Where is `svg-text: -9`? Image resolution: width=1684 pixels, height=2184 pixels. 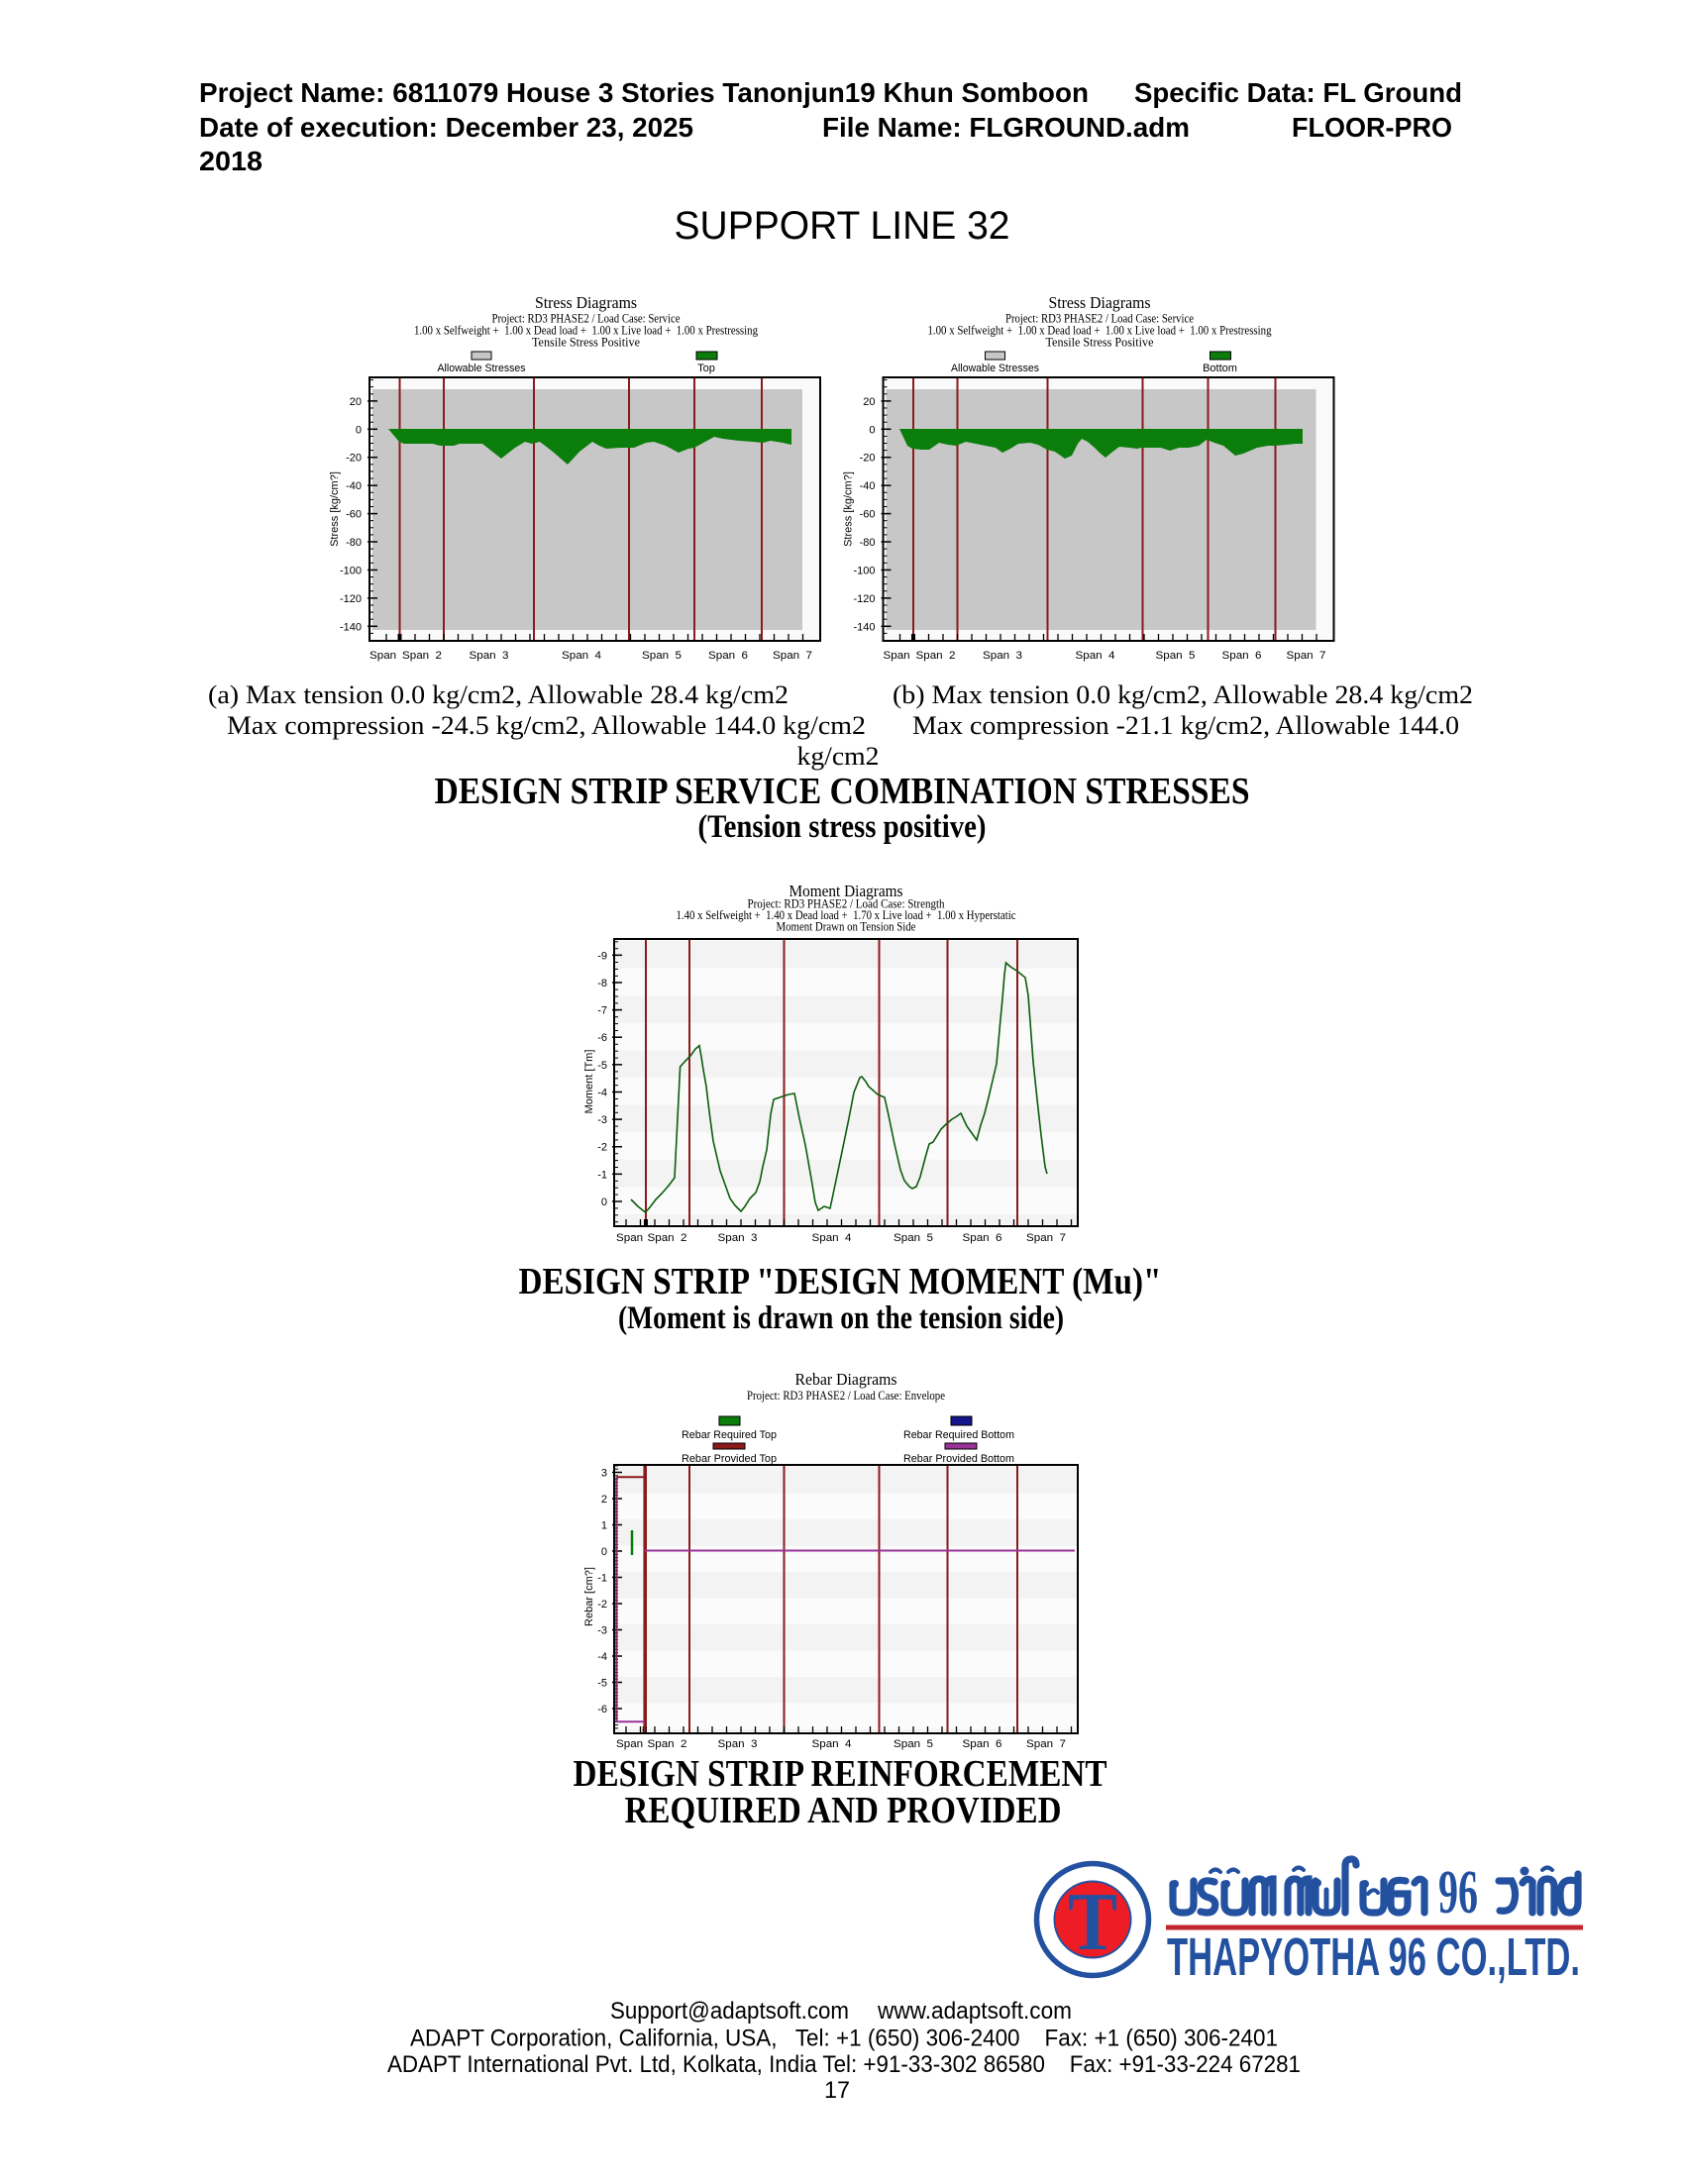
svg-text: -9 is located at coordinates (602, 956).